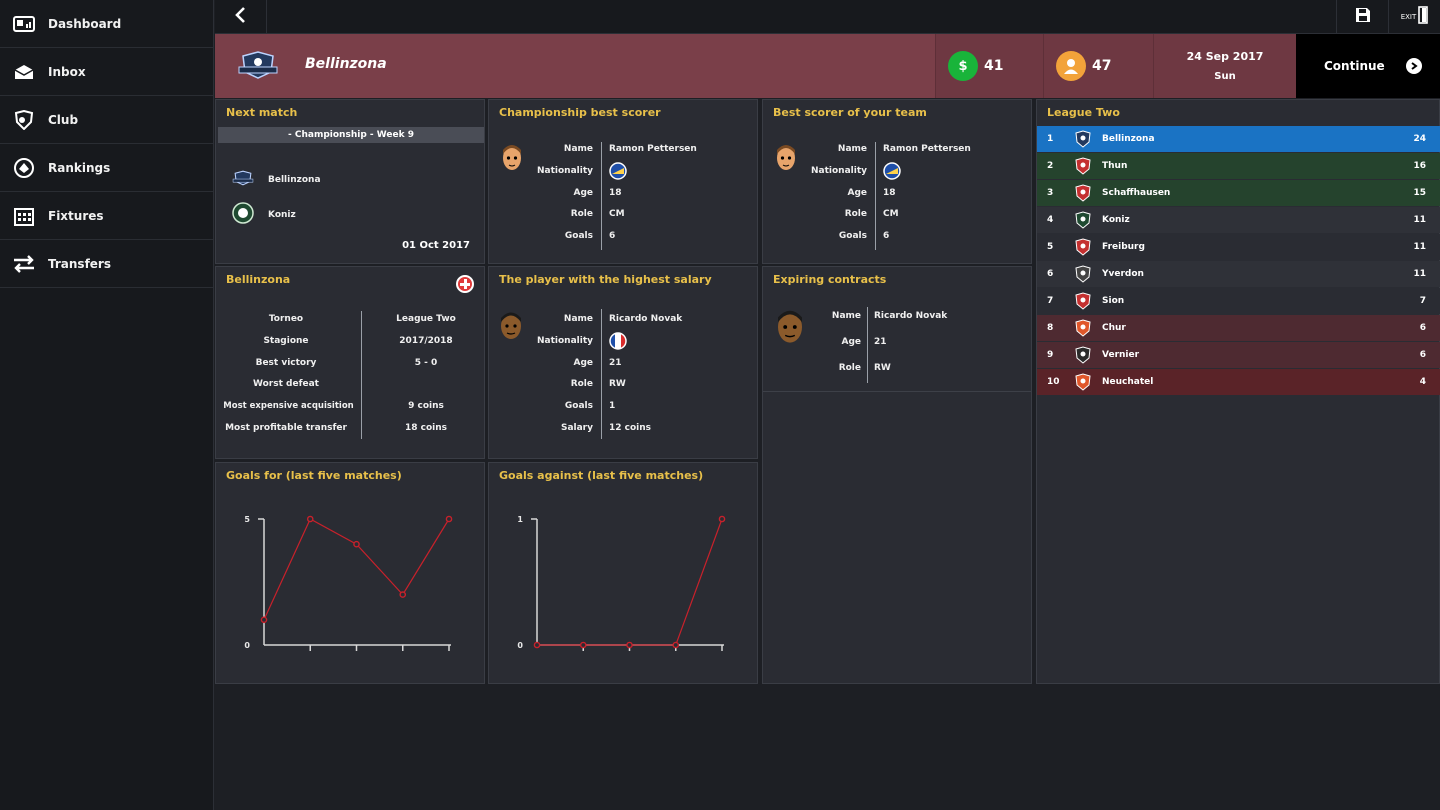 This screenshot has width=1440, height=810. Describe the element at coordinates (85, 23) in the screenshot. I see `sidebar-item-label: Dashboard` at that location.